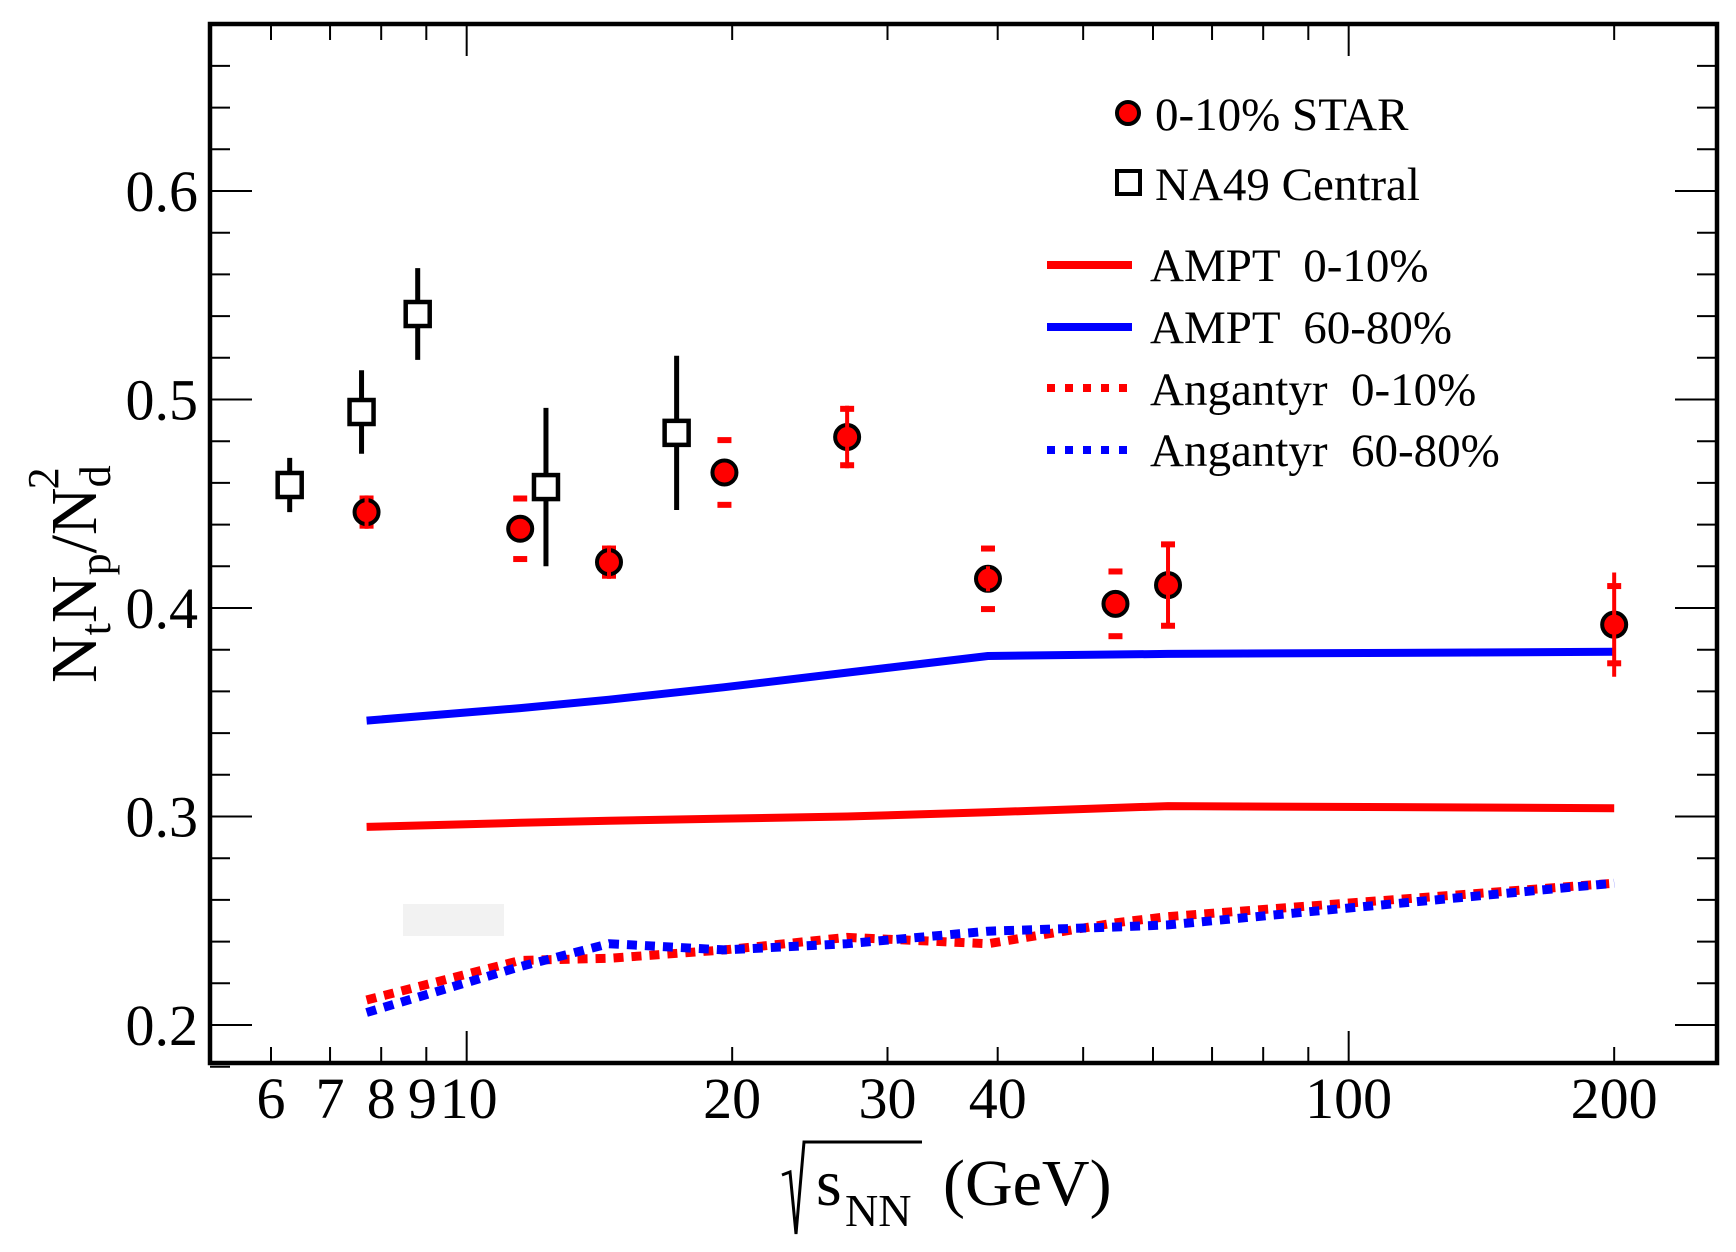 This screenshot has width=1736, height=1252. I want to click on y-tick-label: 0.4, so click(162, 608).